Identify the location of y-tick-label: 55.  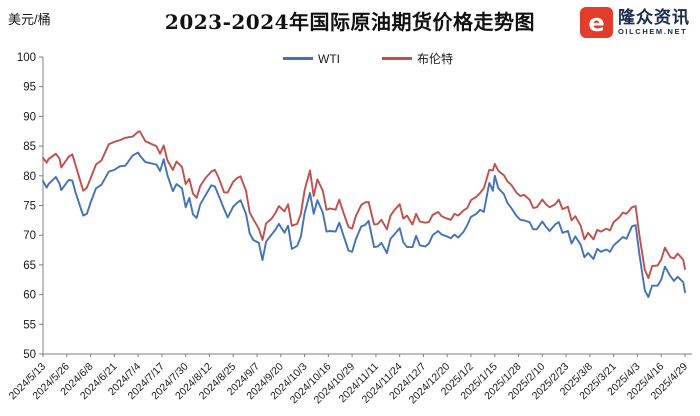
(29, 325).